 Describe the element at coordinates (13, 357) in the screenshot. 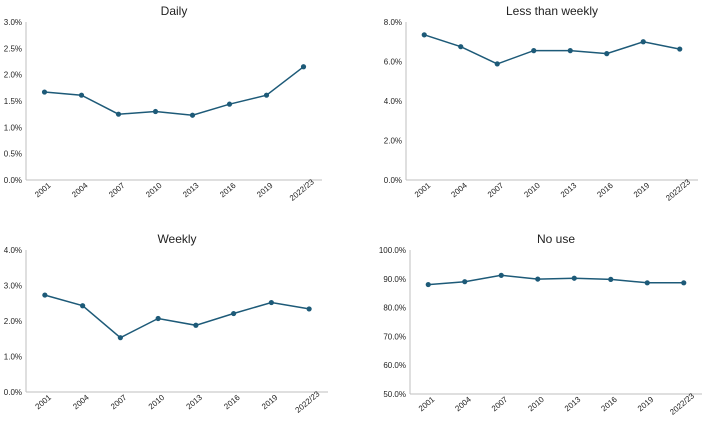

I see `weekly-y-tick-label: 1.0%` at that location.